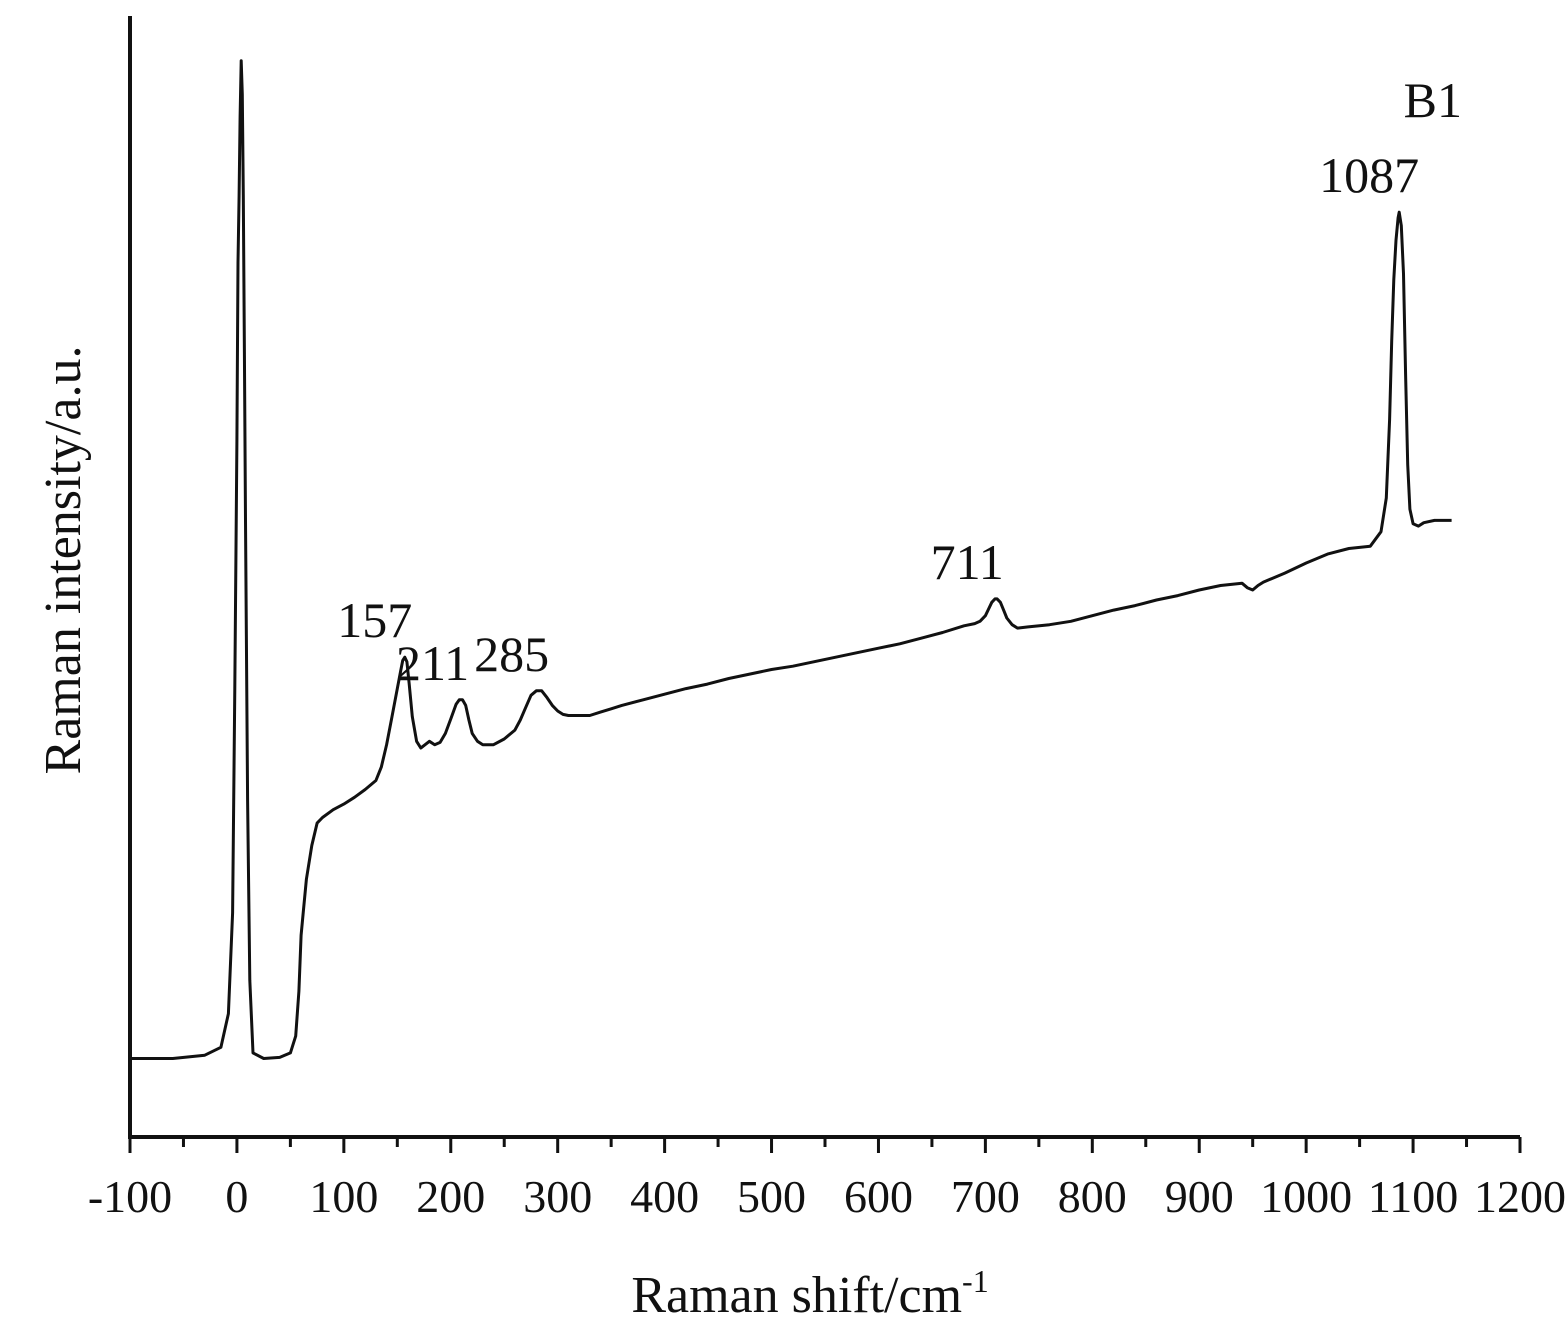 The image size is (1566, 1327). Describe the element at coordinates (771, 1196) in the screenshot. I see `x-tick-label: 500` at that location.